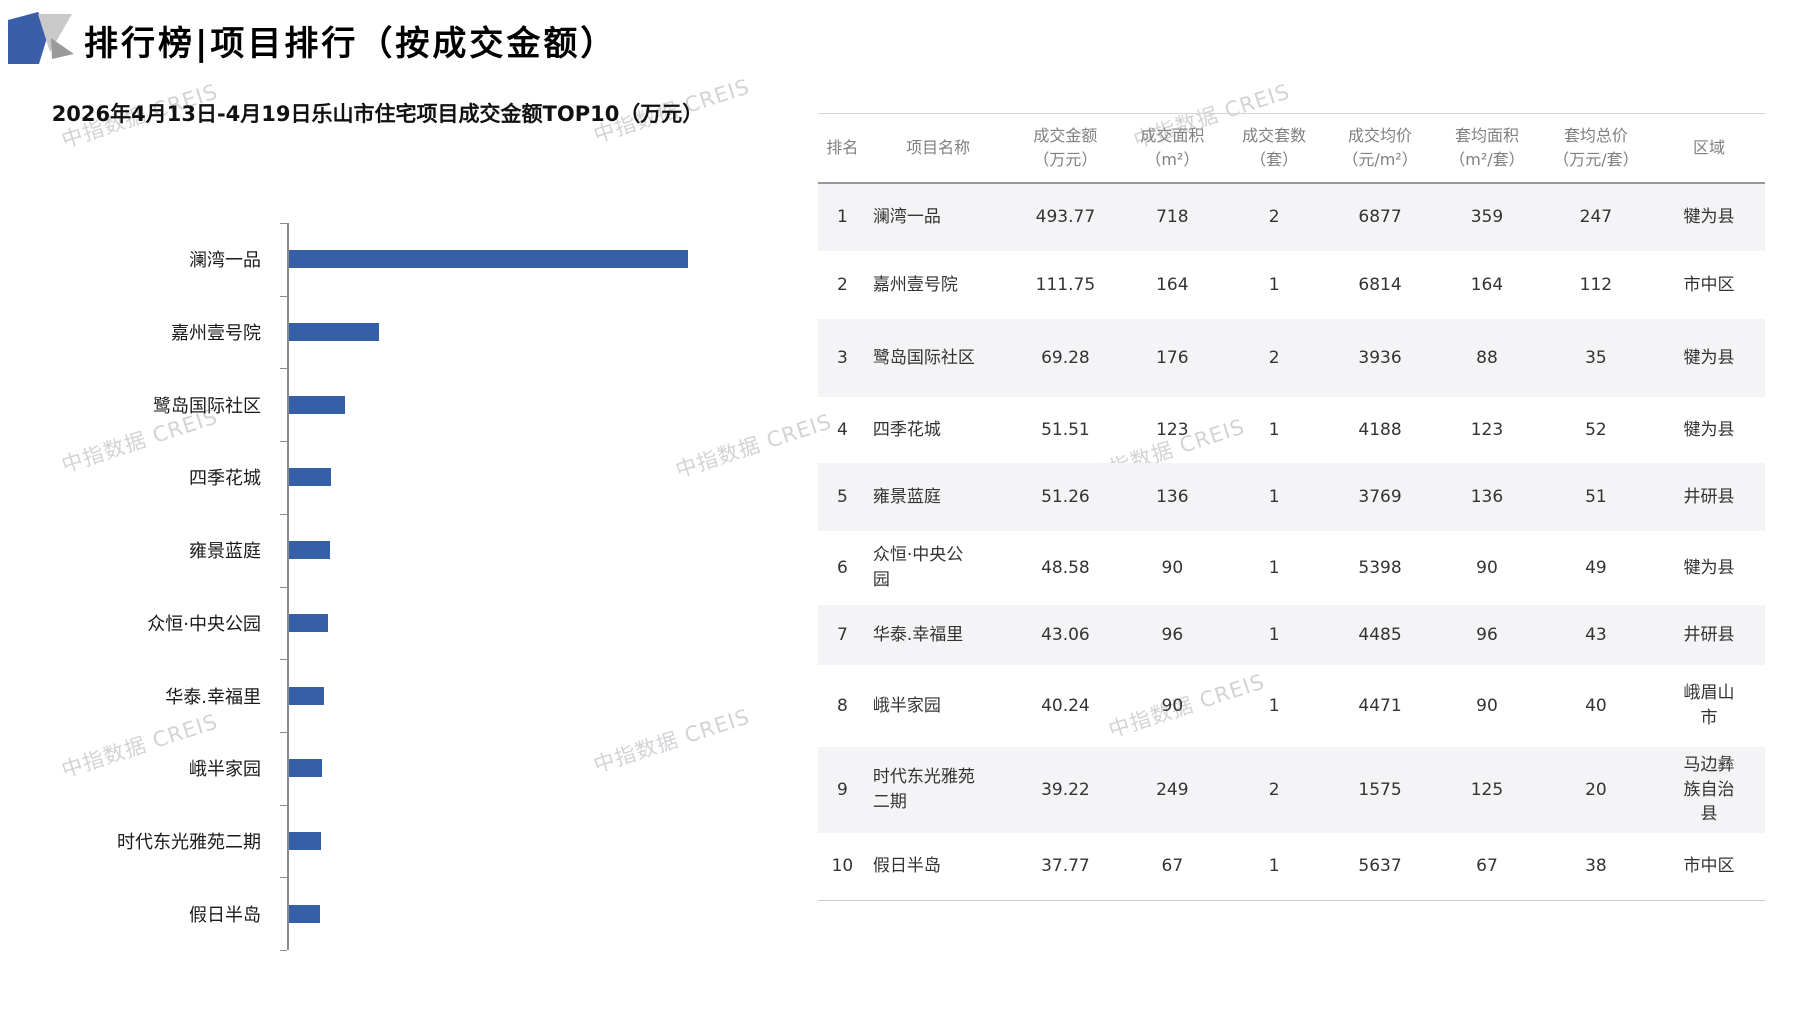 Image resolution: width=1797 pixels, height=1010 pixels. Describe the element at coordinates (397, 332) in the screenshot. I see `bar-row: 嘉州壹号院` at that location.